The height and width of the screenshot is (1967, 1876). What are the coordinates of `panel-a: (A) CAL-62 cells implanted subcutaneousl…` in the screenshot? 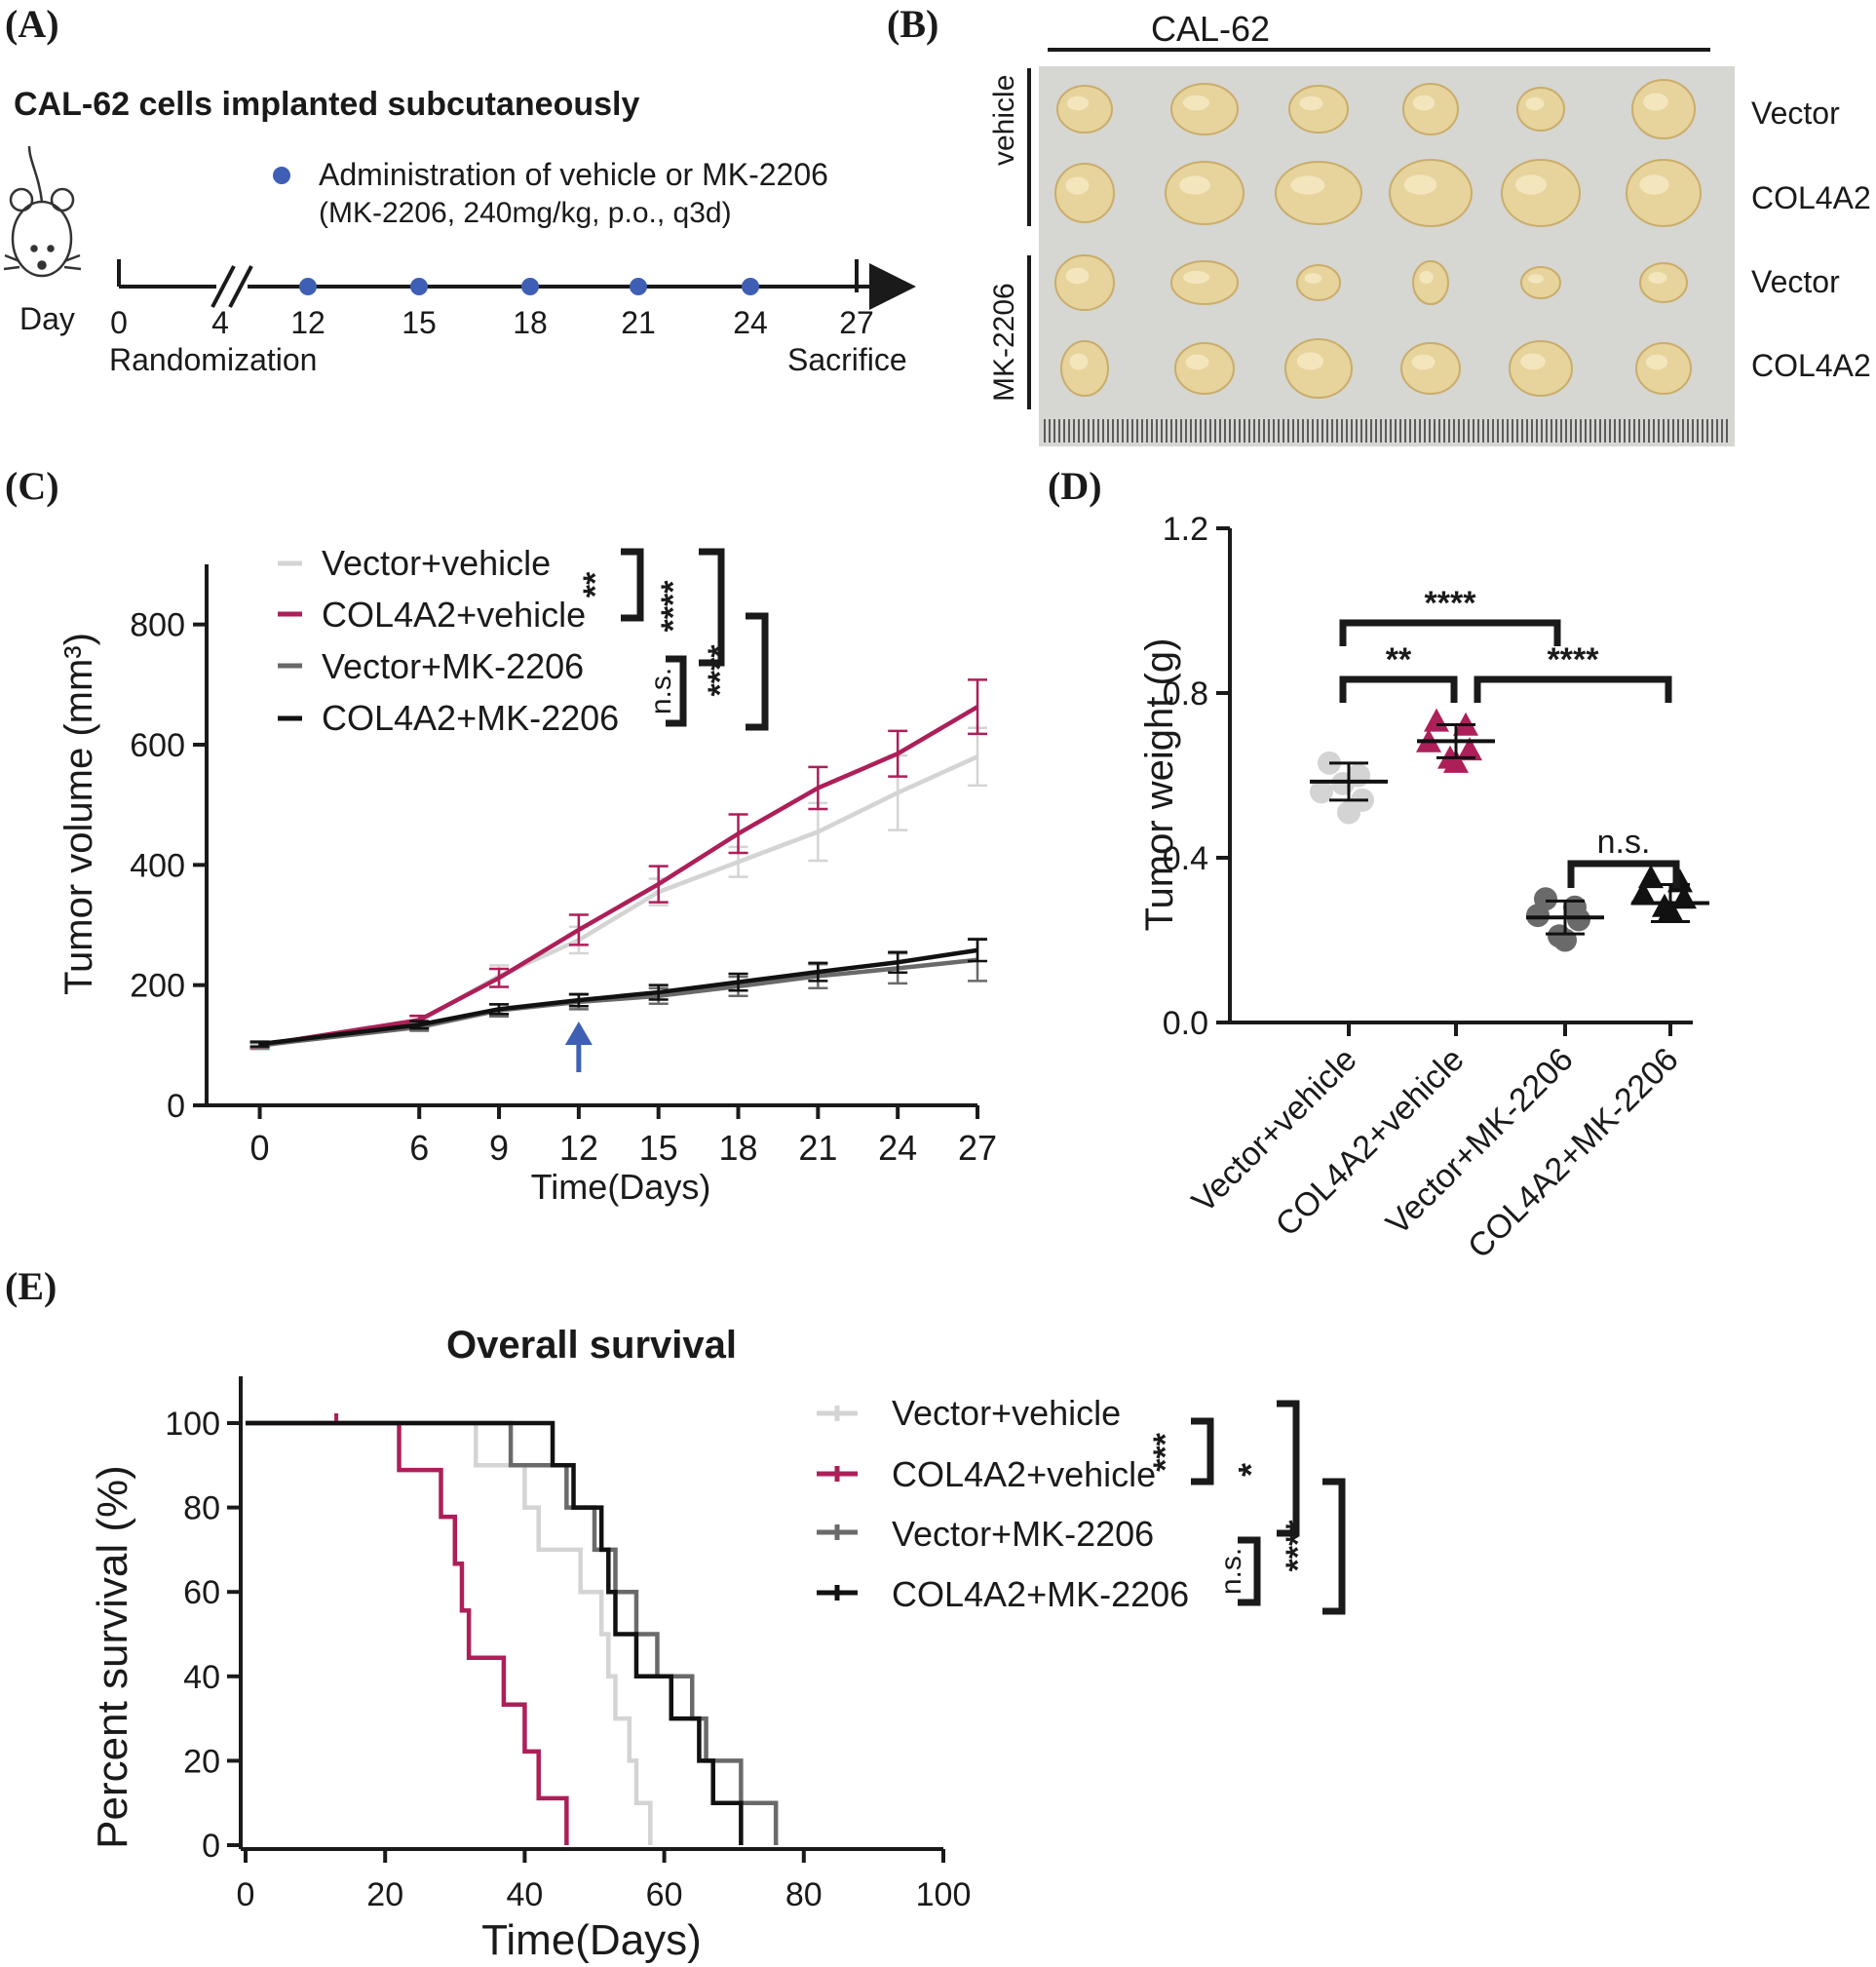 It's located at (459, 189).